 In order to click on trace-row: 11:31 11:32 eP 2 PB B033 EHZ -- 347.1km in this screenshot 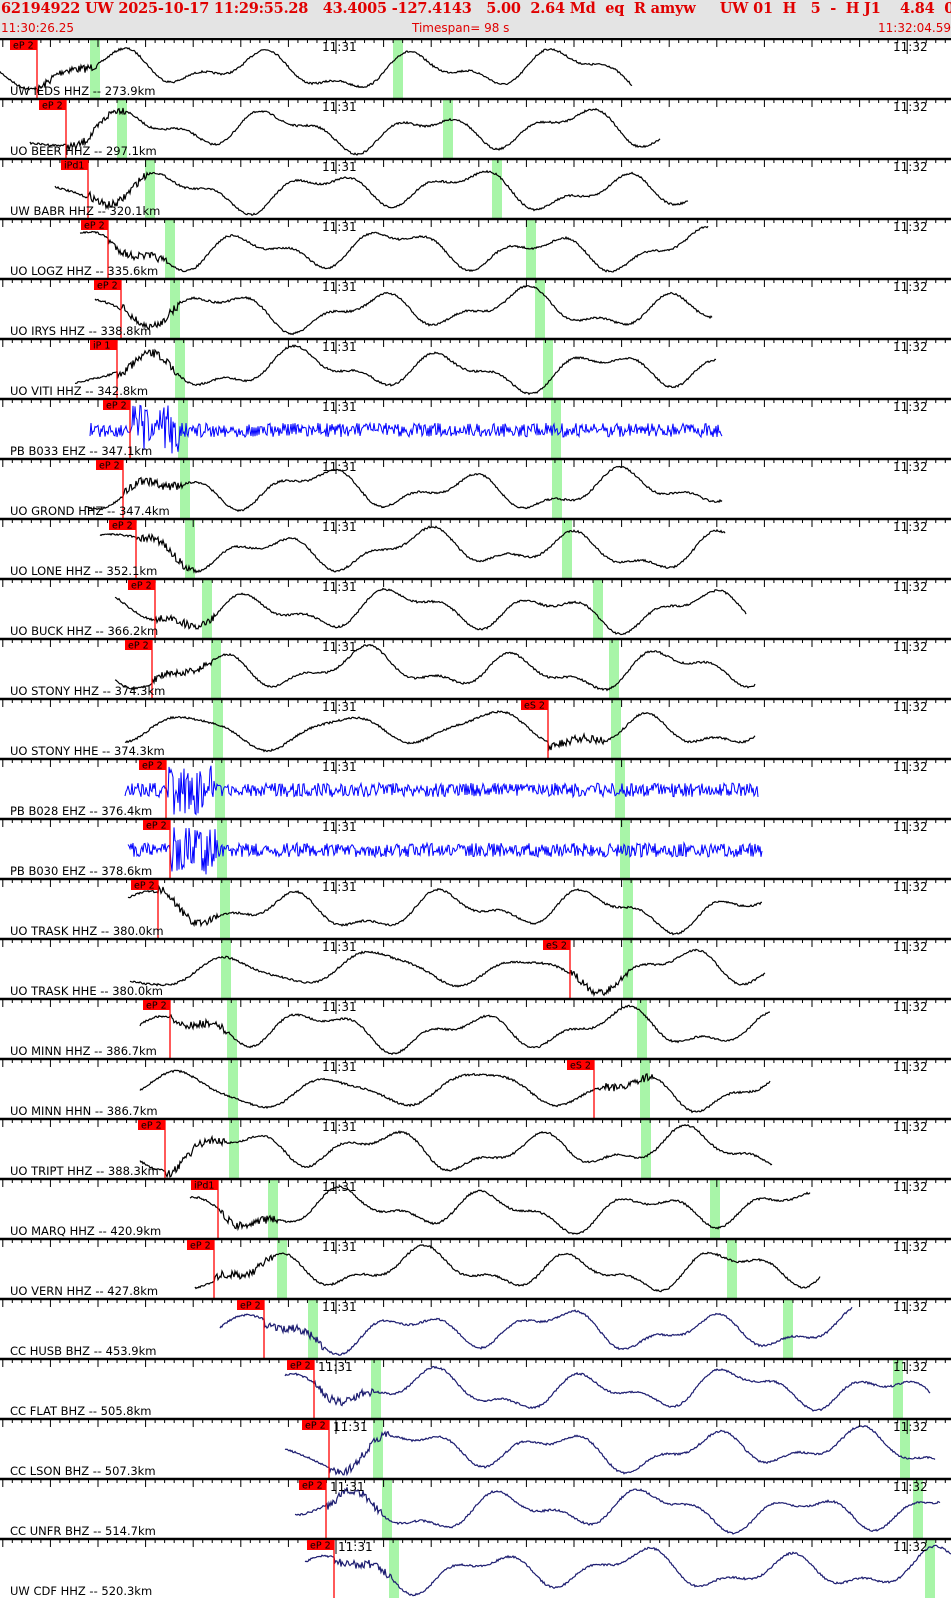, I will do `click(475, 427)`.